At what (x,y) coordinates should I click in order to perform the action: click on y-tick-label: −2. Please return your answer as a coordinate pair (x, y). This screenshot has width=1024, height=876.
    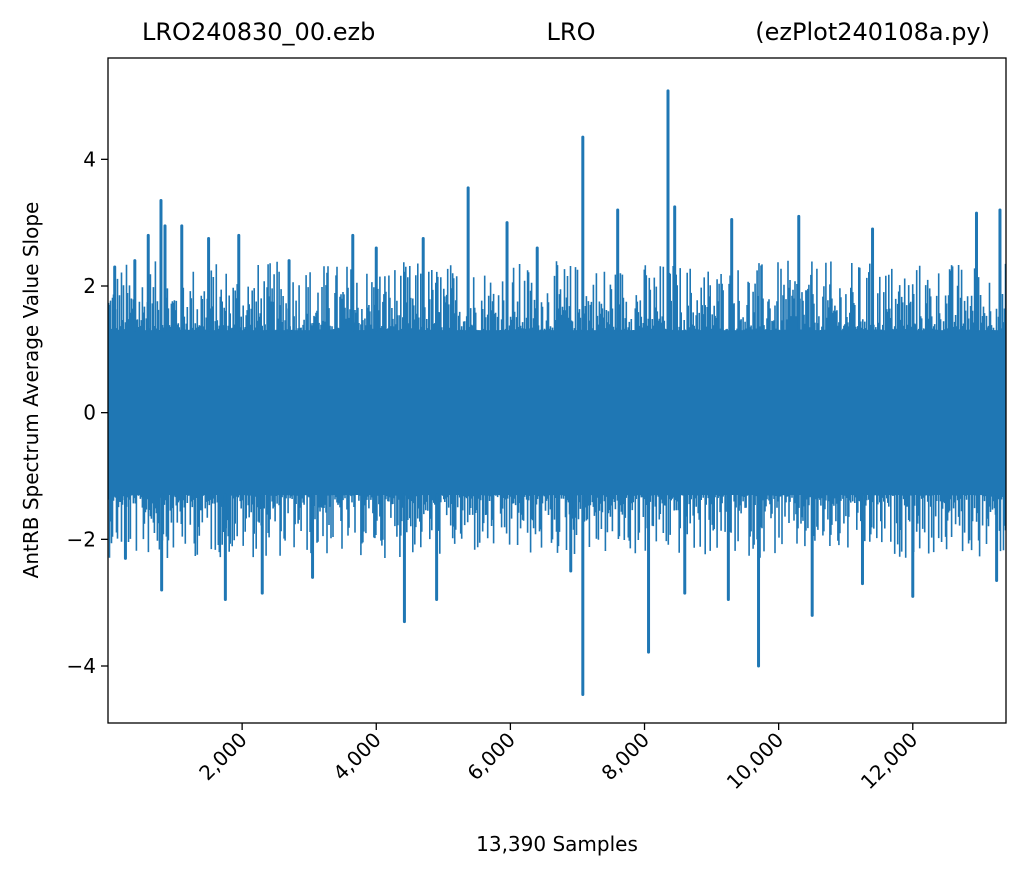
    Looking at the image, I should click on (81, 539).